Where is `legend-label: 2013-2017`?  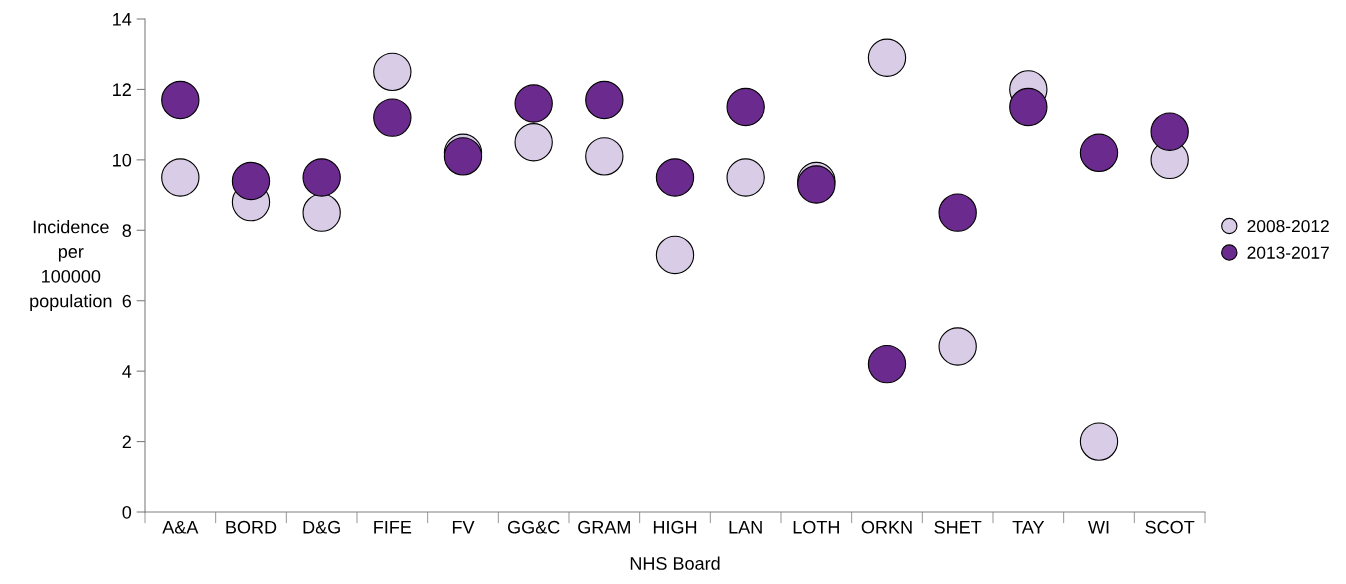 legend-label: 2013-2017 is located at coordinates (1288, 252).